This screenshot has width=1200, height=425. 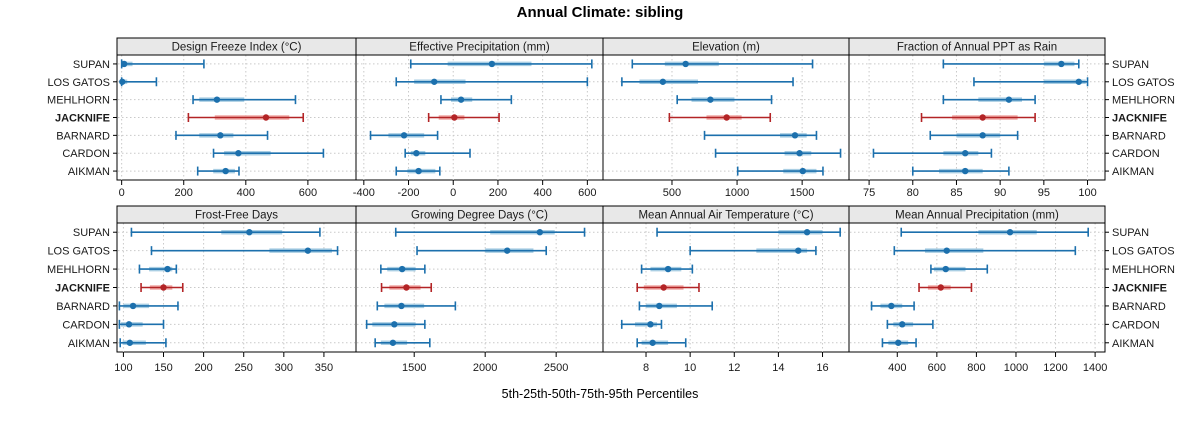 I want to click on x-axis-tick-label: 90, so click(x=1000, y=193).